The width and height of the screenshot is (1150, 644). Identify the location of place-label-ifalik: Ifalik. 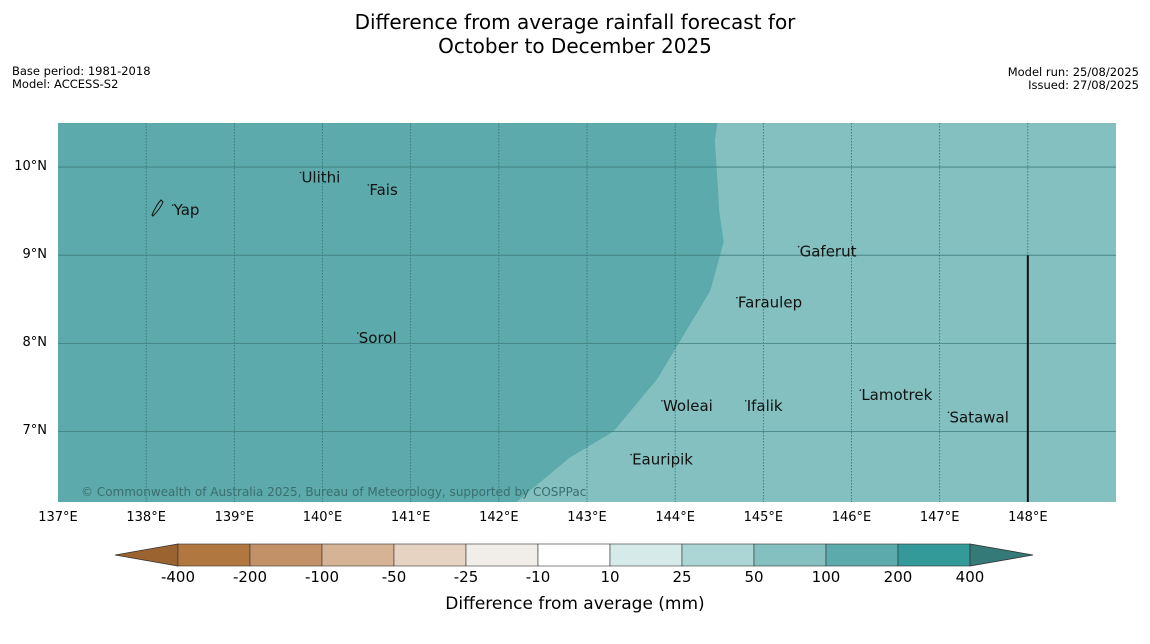
(765, 406).